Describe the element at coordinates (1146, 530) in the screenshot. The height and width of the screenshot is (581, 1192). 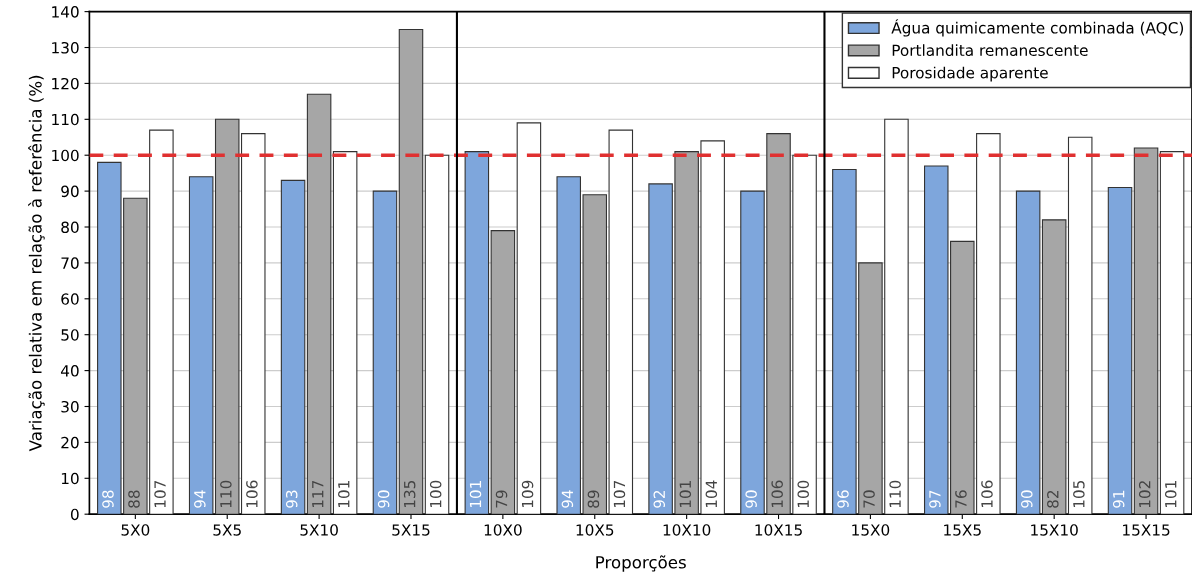
I see `x-tick-label: 15X15` at that location.